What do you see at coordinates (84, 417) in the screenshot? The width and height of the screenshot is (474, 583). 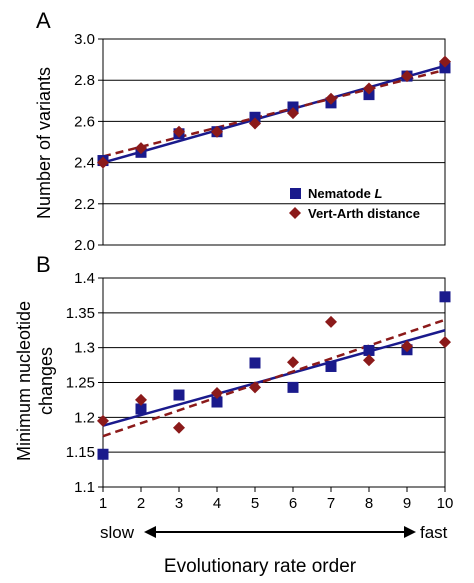 I see `panel-b-y-tick-label: 1.2` at bounding box center [84, 417].